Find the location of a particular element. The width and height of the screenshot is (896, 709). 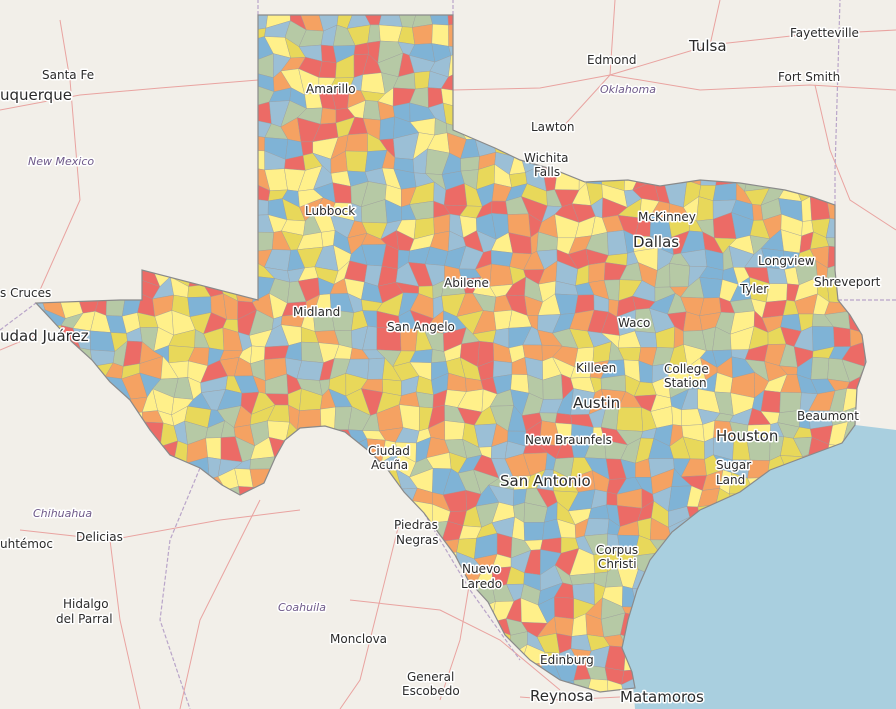

label-ciudad-juarez: udad Juárez is located at coordinates (45, 336).